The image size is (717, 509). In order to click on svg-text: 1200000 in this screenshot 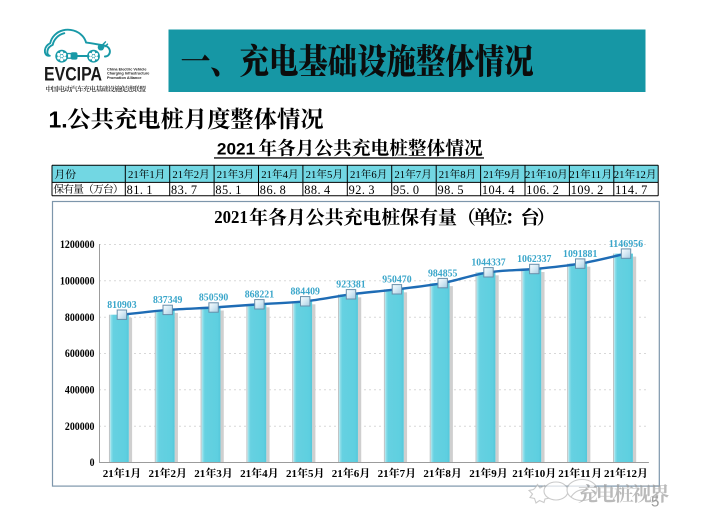, I will do `click(77, 244)`.